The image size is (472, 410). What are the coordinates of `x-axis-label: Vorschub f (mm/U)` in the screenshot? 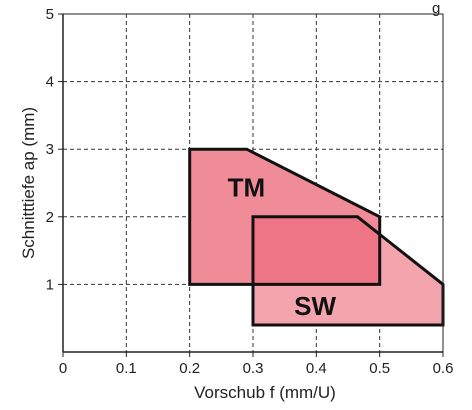 It's located at (265, 392).